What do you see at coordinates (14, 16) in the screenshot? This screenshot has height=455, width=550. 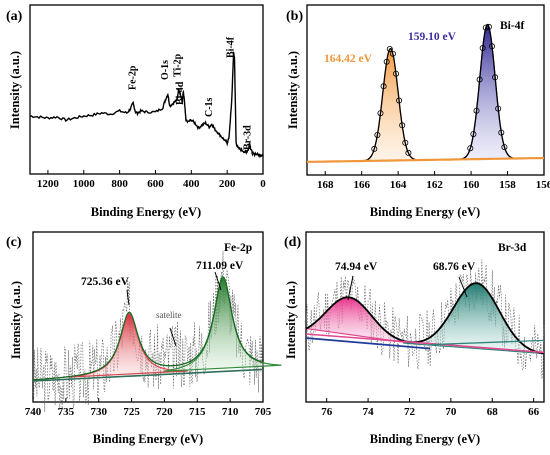 I see `panel-a-label: (a)` at bounding box center [14, 16].